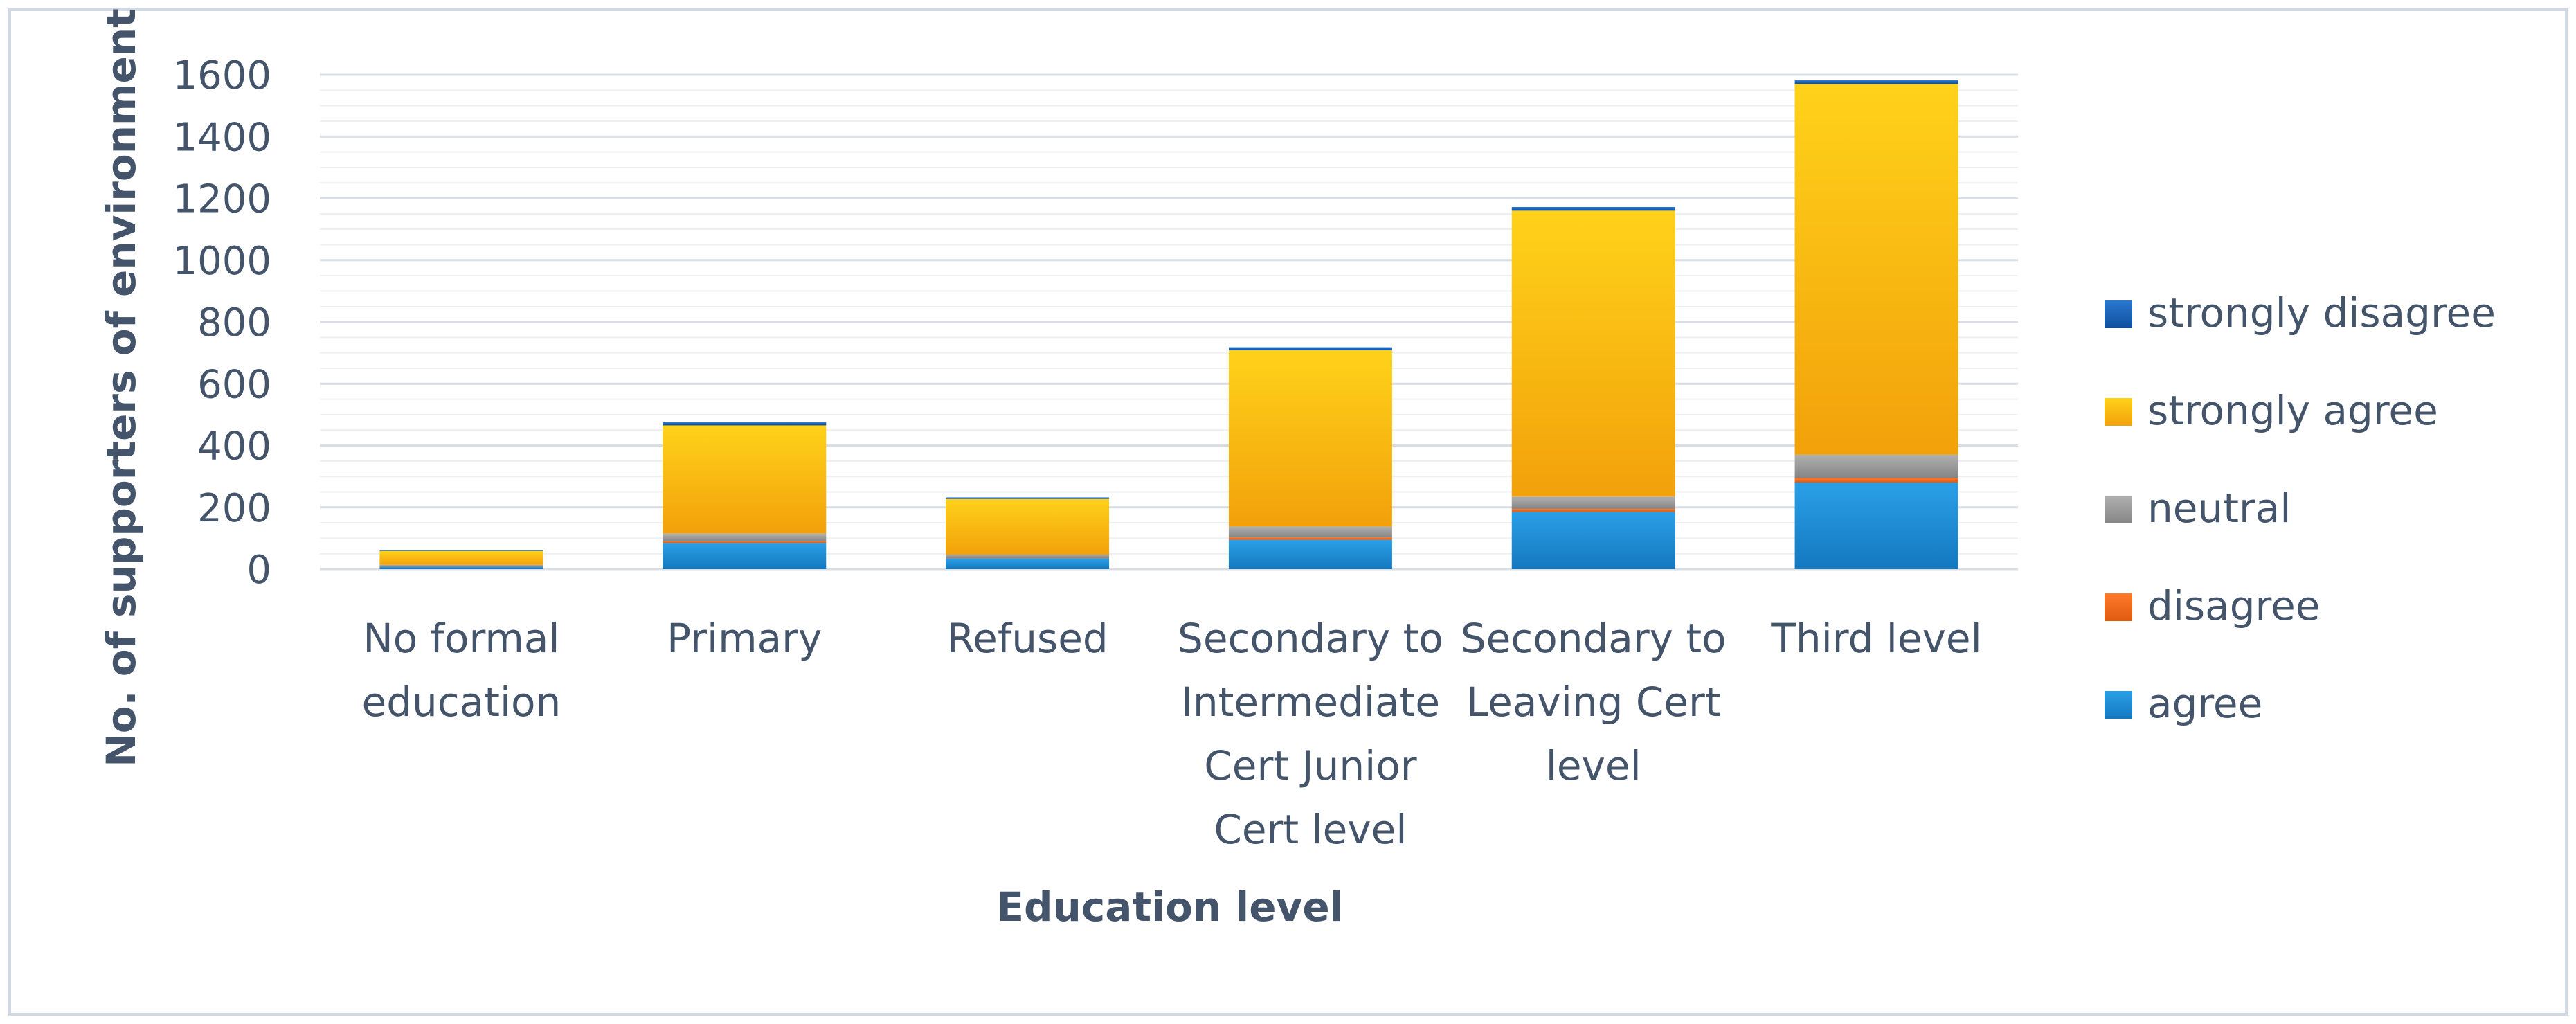  I want to click on x-tick-label: Primary, so click(744, 638).